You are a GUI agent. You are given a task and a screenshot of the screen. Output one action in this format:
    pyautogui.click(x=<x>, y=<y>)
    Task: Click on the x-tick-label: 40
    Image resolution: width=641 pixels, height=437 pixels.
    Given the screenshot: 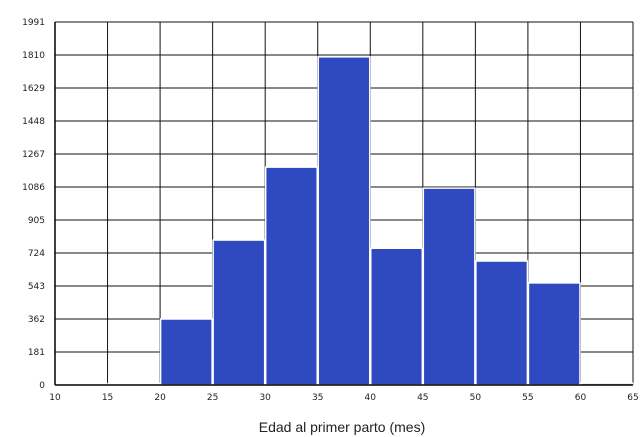 What is the action you would take?
    pyautogui.click(x=371, y=398)
    